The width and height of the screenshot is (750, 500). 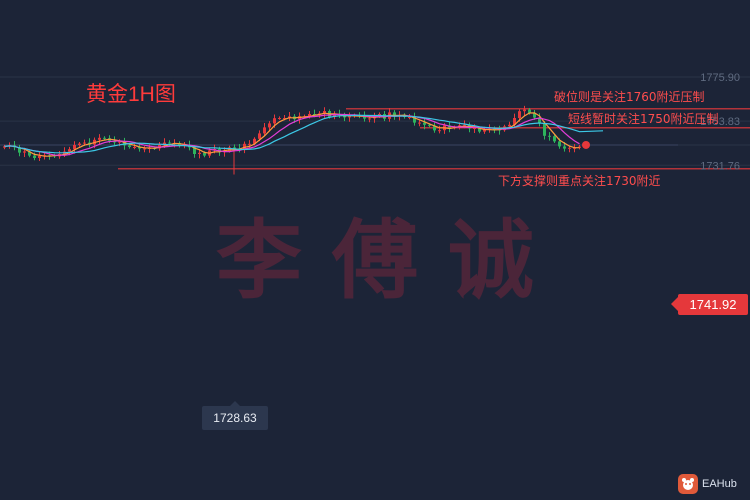 What do you see at coordinates (688, 484) in the screenshot?
I see `brand-icon` at bounding box center [688, 484].